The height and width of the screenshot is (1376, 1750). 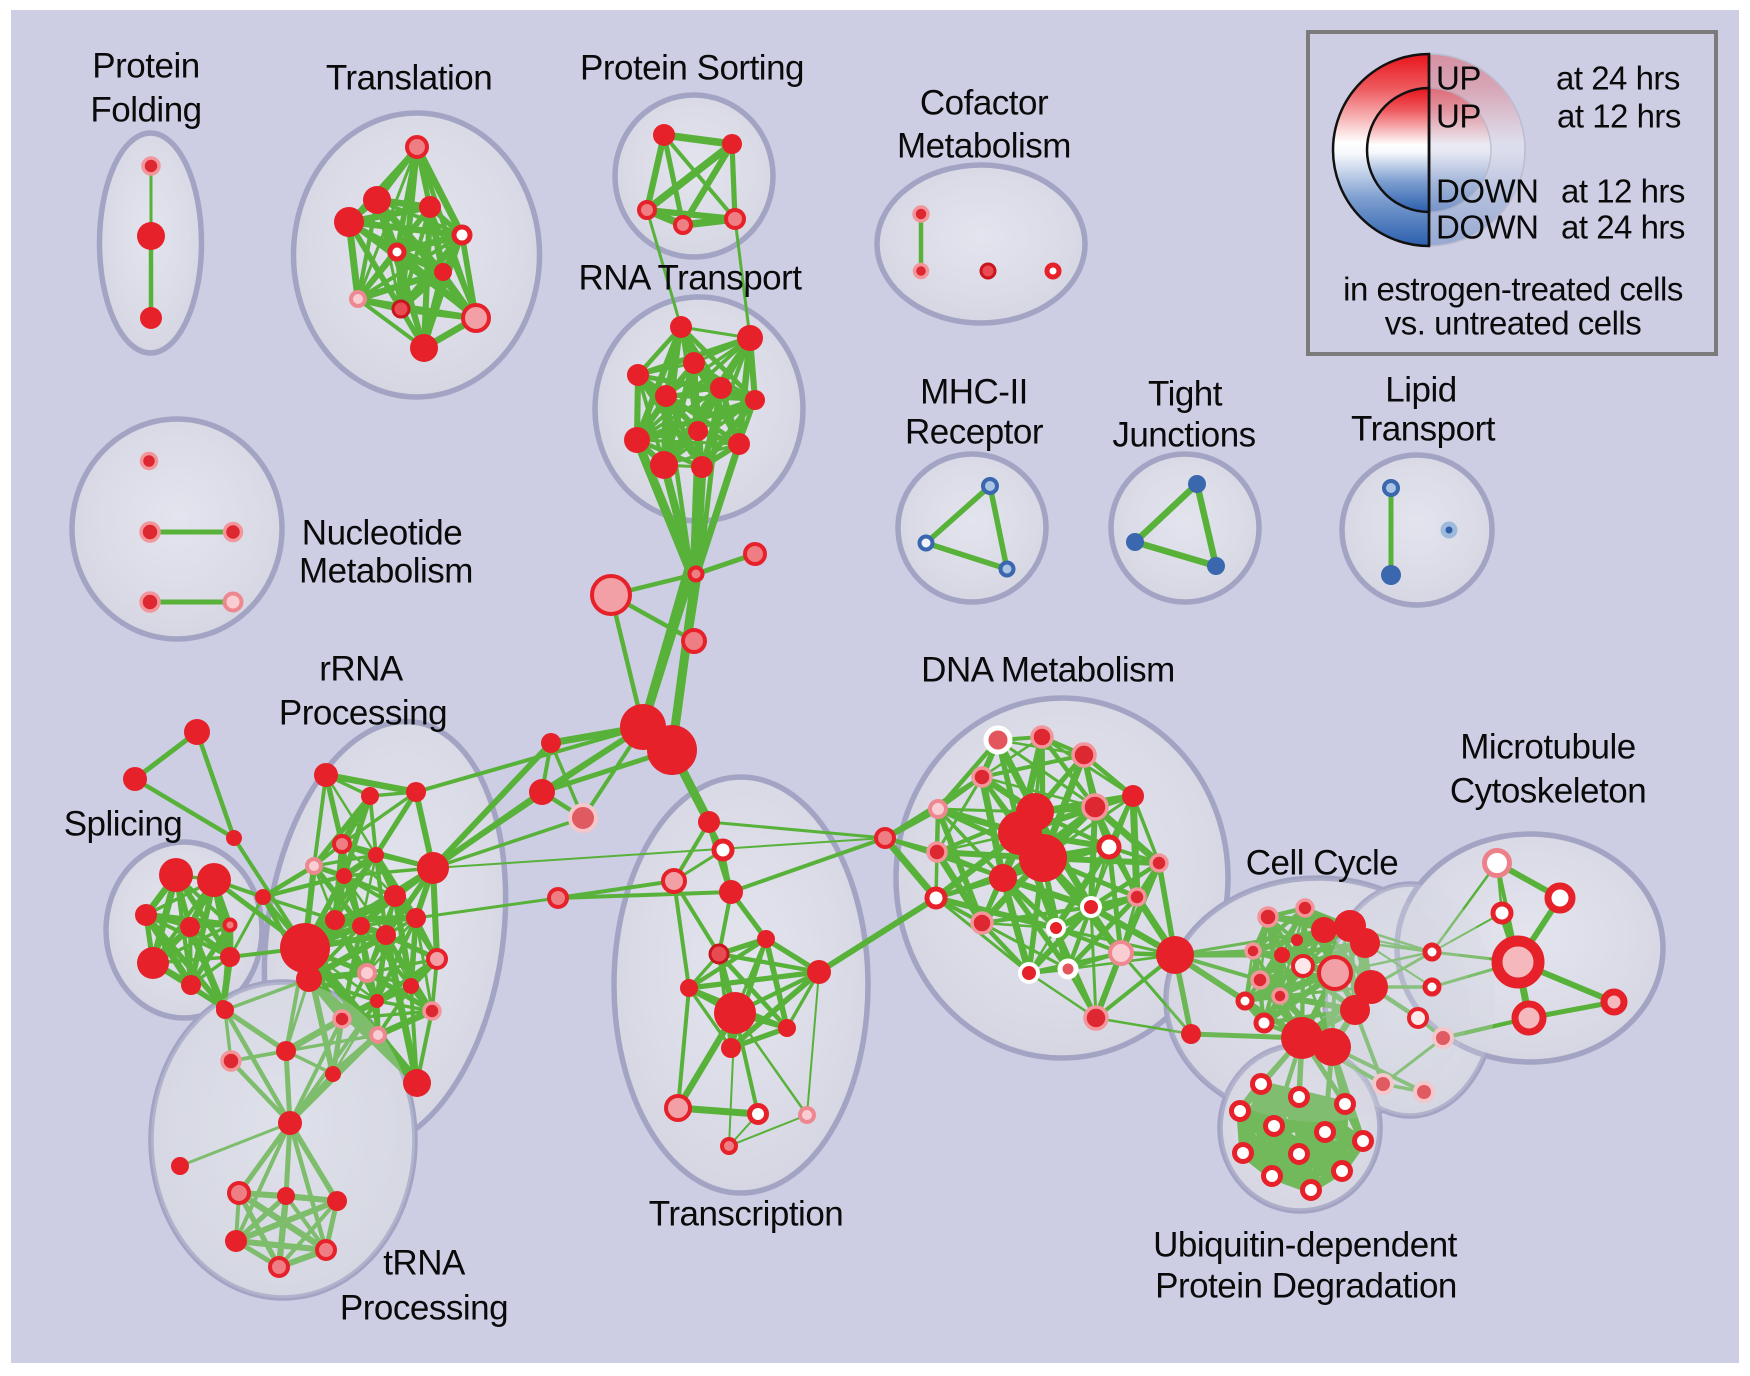 I want to click on svg-text: Splicing, so click(x=123, y=823).